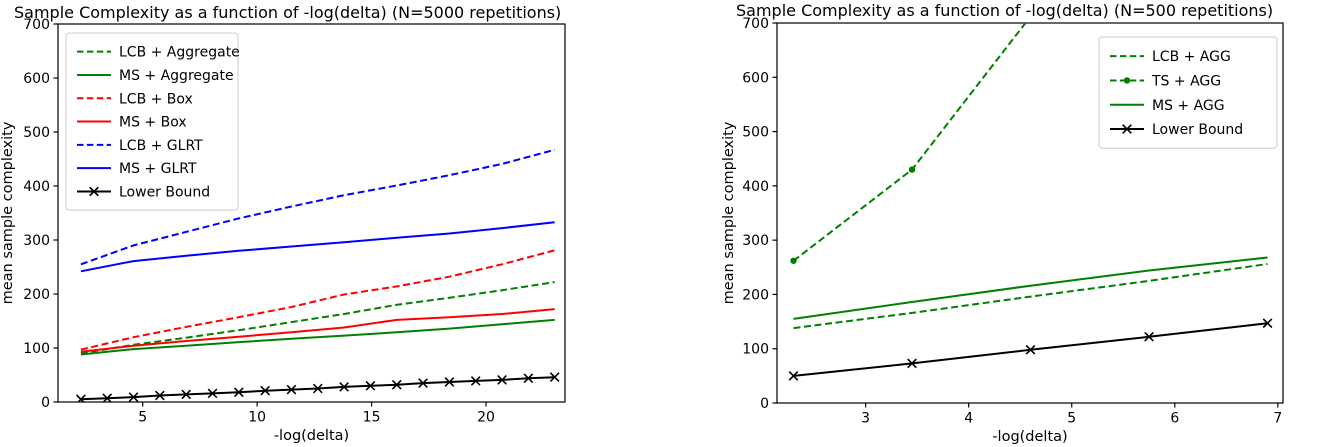  I want to click on series-line-ms-box, so click(317, 330).